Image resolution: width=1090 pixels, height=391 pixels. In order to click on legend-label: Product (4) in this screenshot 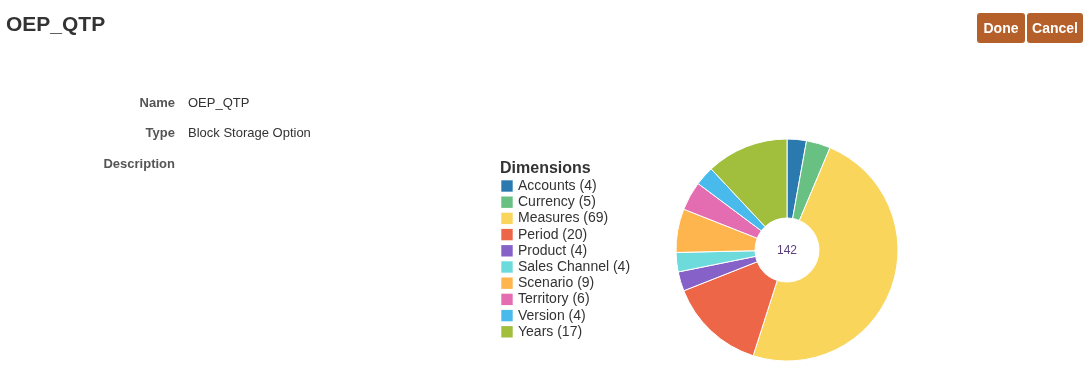, I will do `click(553, 249)`.